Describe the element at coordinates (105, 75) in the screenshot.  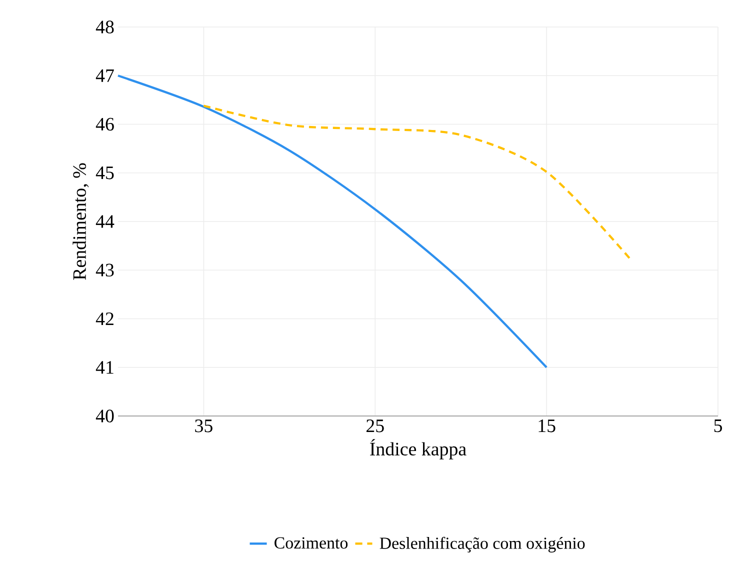
I see `y-tick-label: 47` at that location.